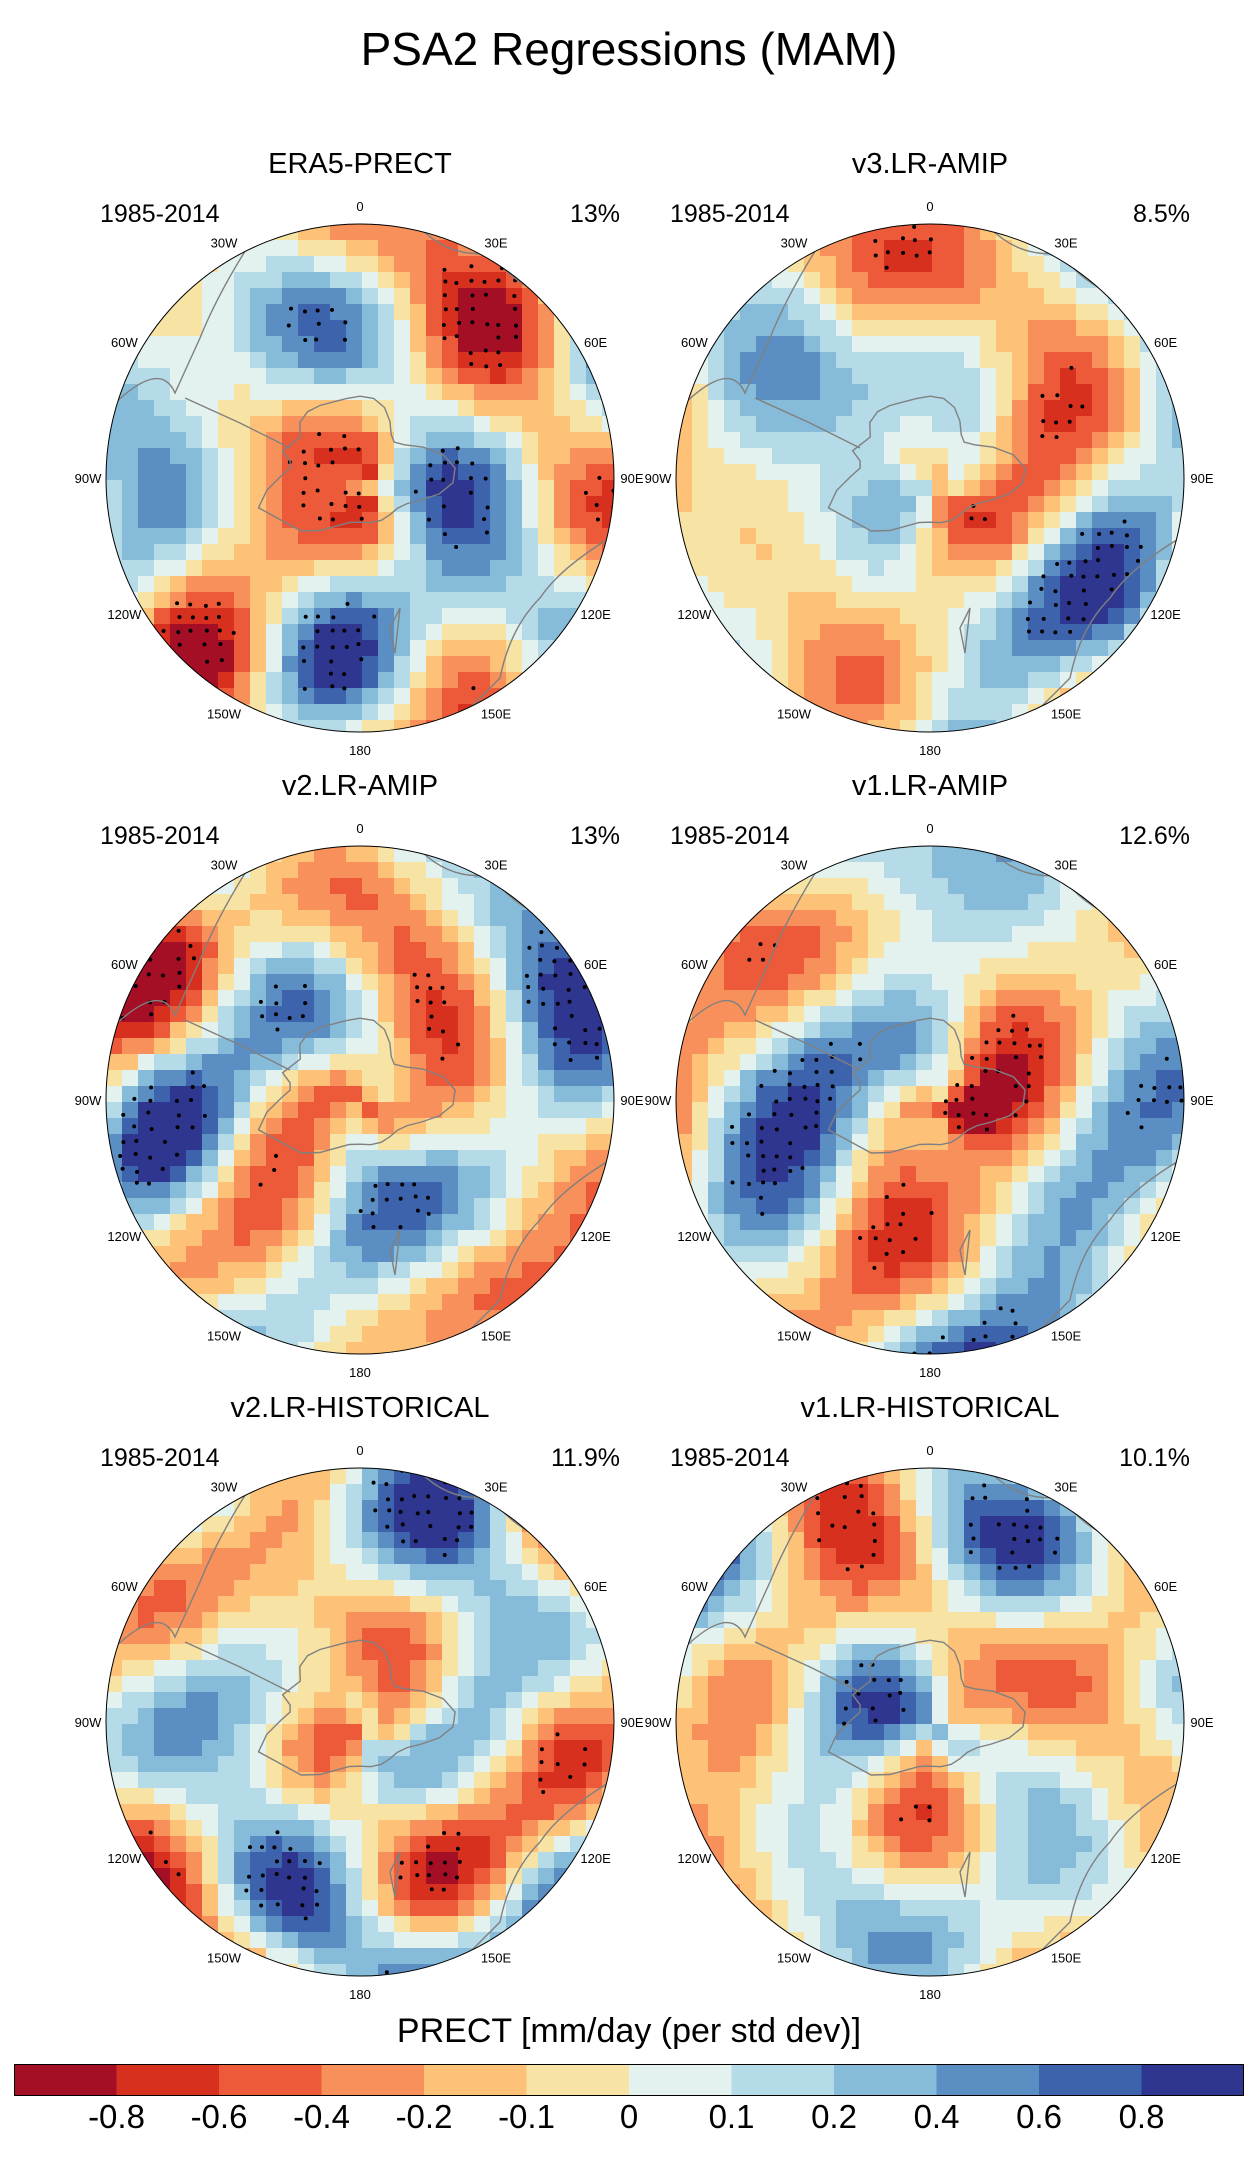 This screenshot has height=2162, width=1258. Describe the element at coordinates (116, 2116) in the screenshot. I see `colorbar-tick-label: -0.8` at that location.